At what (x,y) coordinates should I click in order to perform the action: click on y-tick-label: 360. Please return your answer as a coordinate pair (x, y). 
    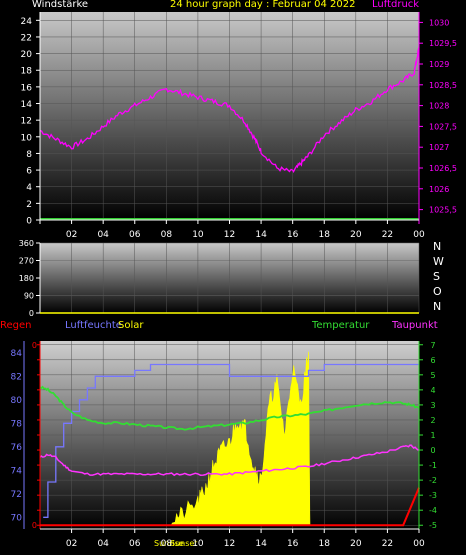
    Looking at the image, I should click on (26, 243).